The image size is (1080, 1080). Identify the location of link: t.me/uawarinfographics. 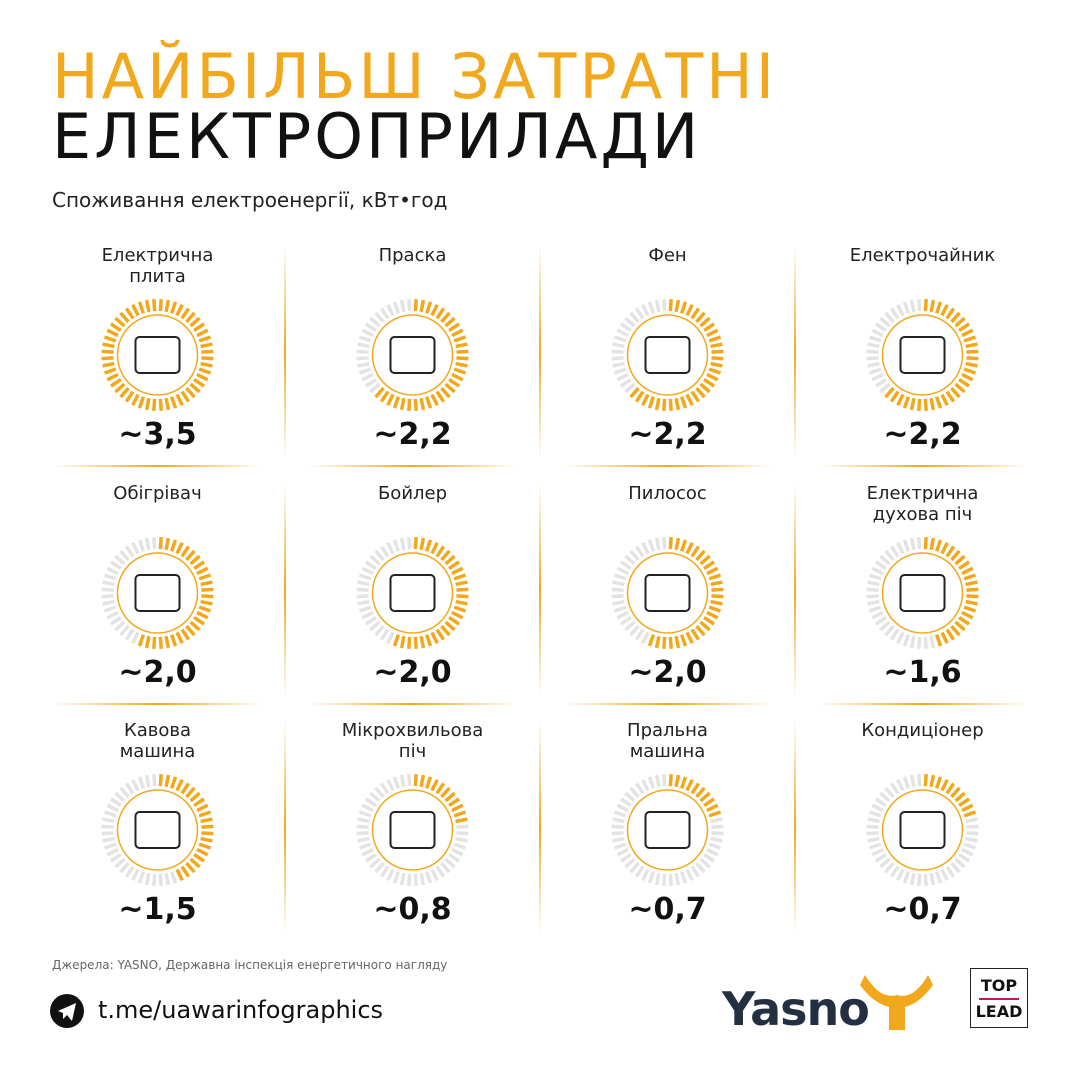
(241, 1010).